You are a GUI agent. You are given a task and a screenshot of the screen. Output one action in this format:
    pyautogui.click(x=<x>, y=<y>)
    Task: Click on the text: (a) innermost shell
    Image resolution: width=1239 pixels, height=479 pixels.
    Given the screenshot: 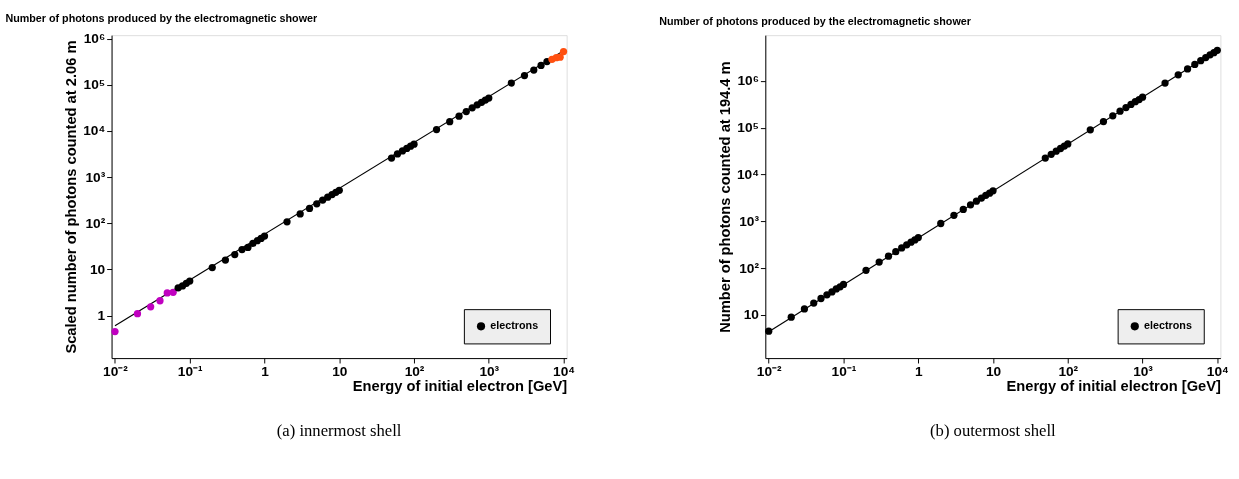 What is the action you would take?
    pyautogui.click(x=339, y=431)
    